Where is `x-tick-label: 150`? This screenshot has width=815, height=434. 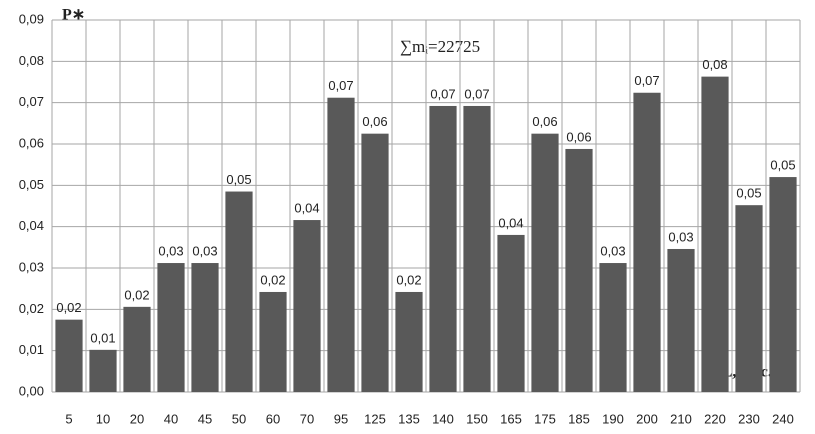 x-tick-label: 150 is located at coordinates (477, 418).